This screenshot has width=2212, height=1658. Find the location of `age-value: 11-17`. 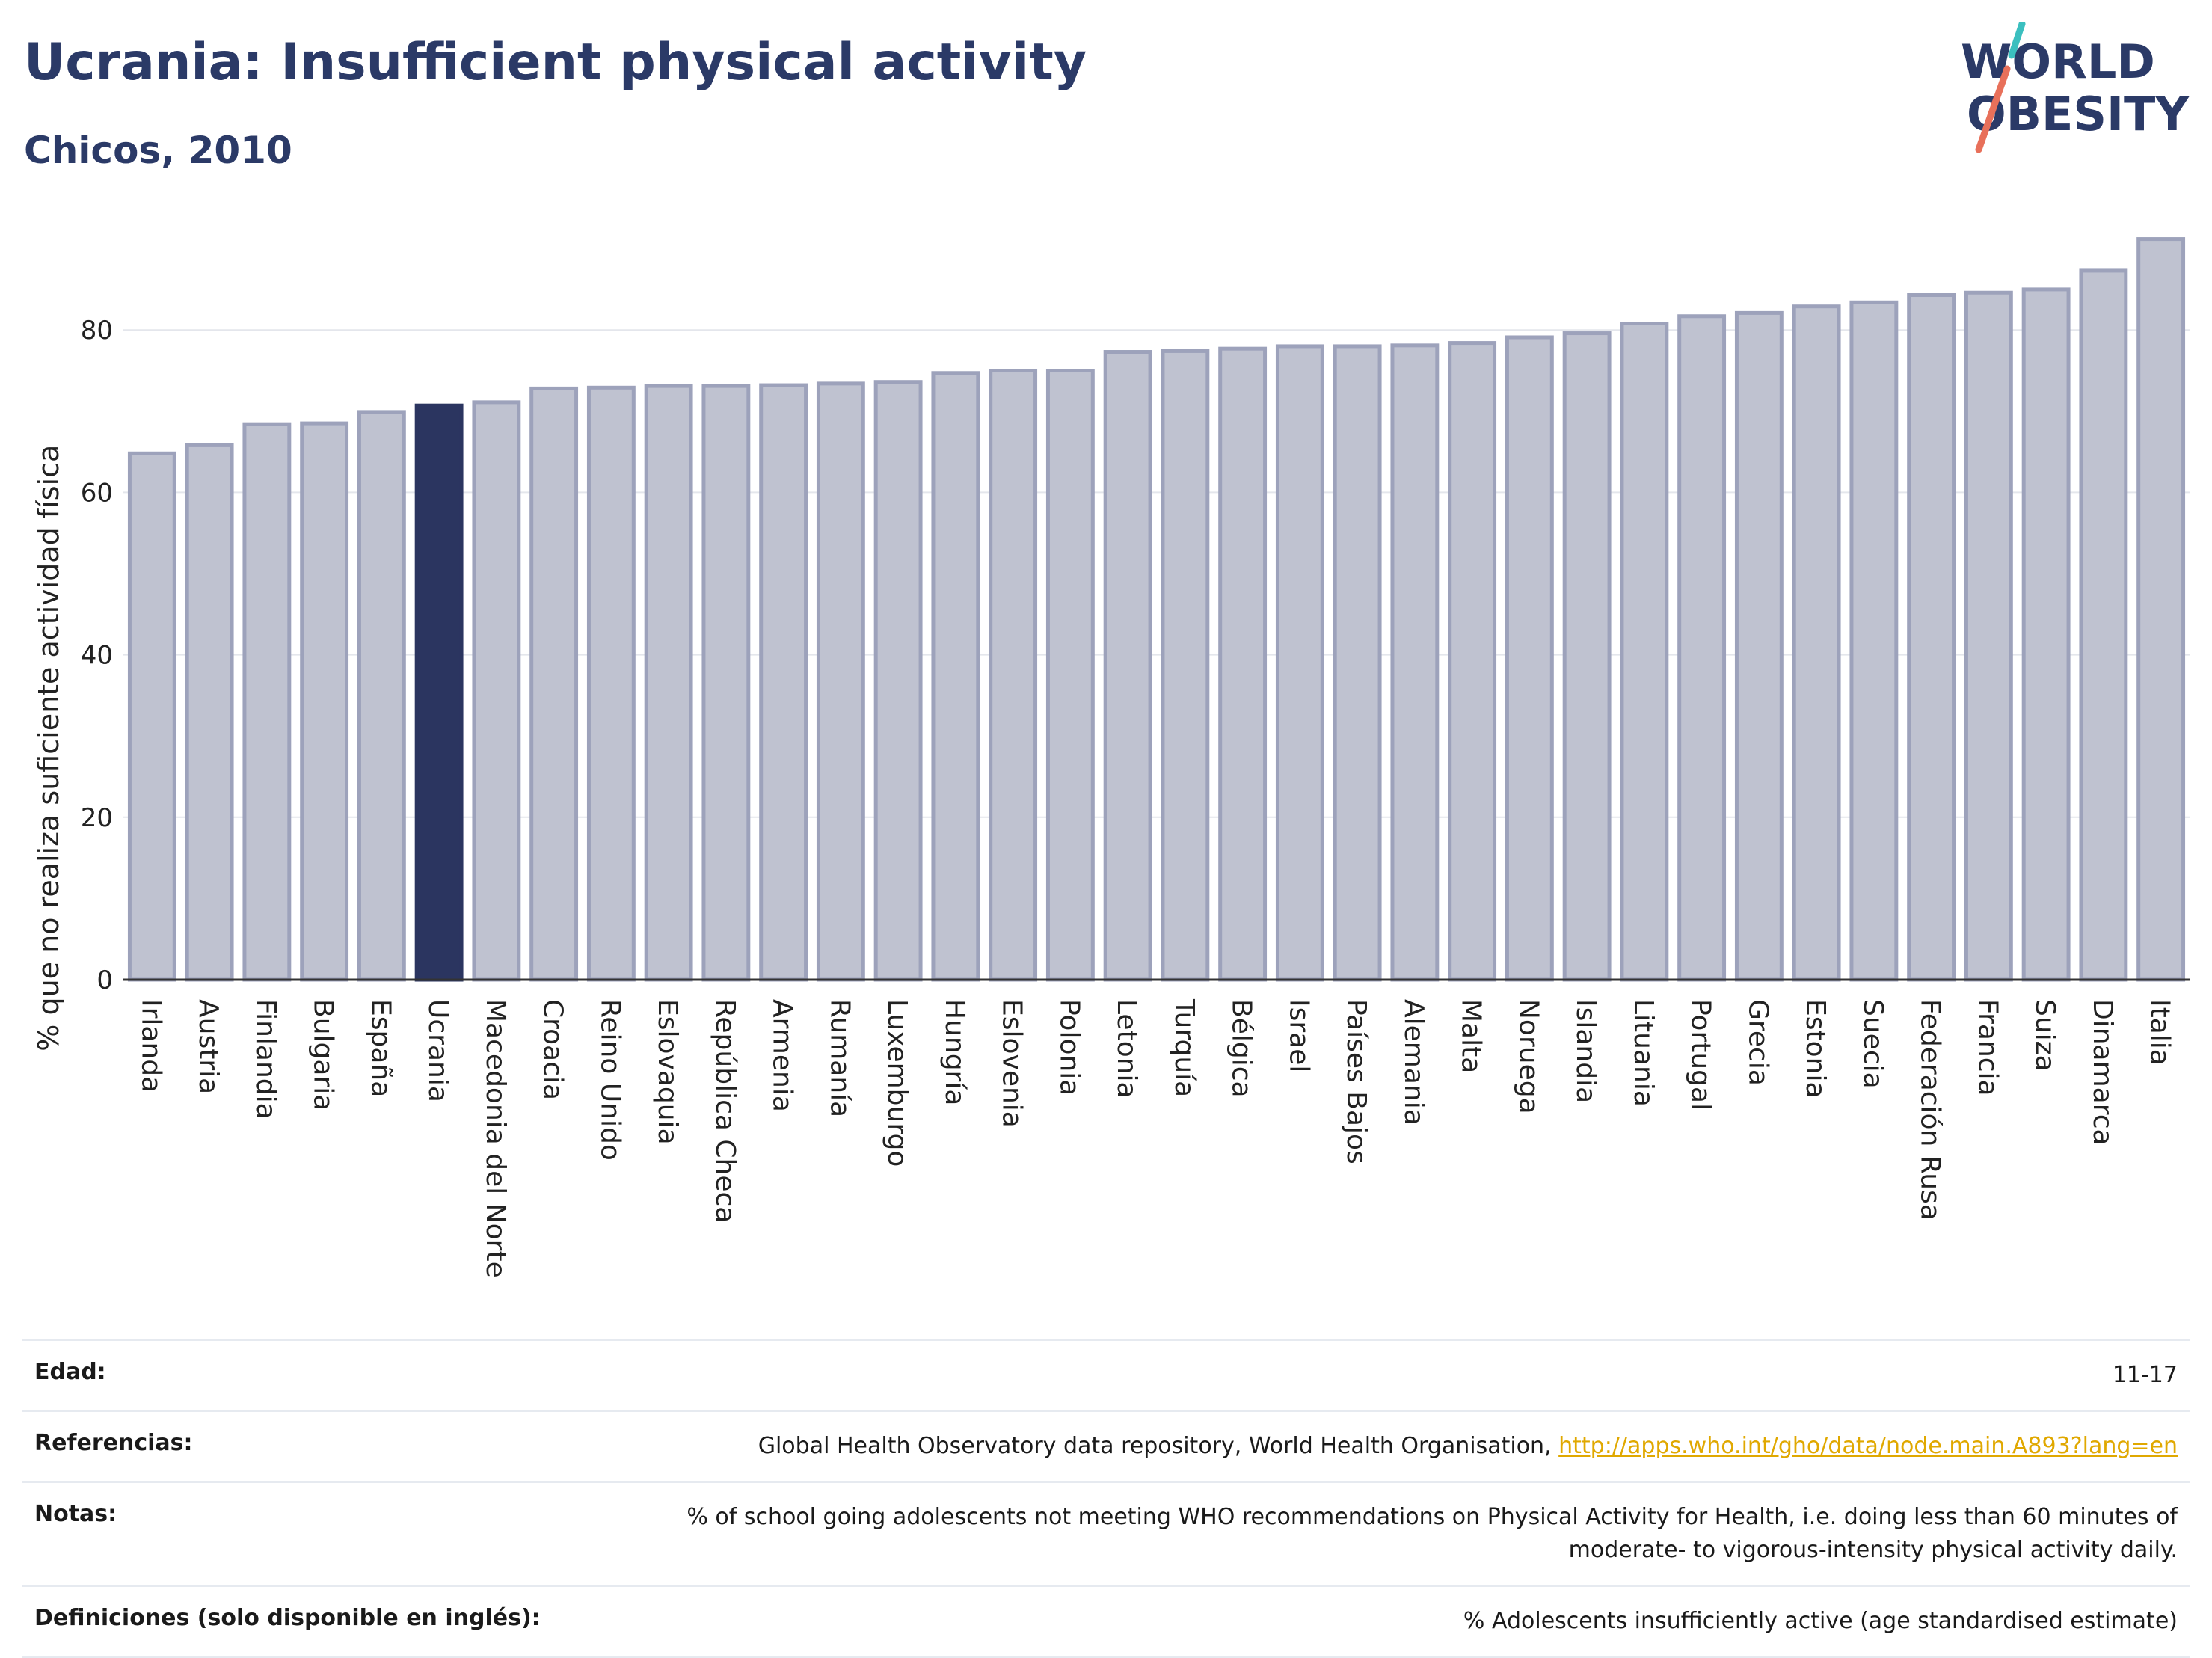

age-value: 11-17 is located at coordinates (2145, 1375).